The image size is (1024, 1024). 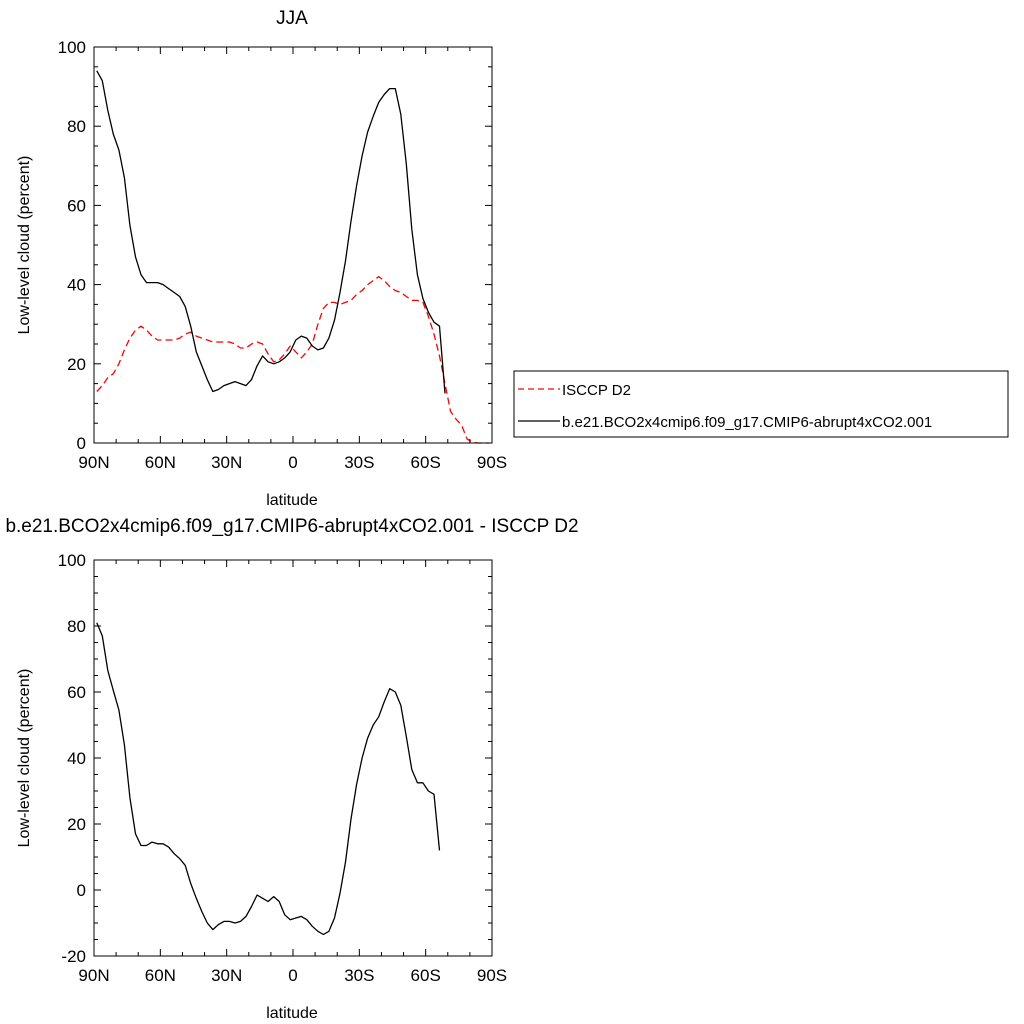 I want to click on top-chart-title: JJA, so click(x=292, y=18).